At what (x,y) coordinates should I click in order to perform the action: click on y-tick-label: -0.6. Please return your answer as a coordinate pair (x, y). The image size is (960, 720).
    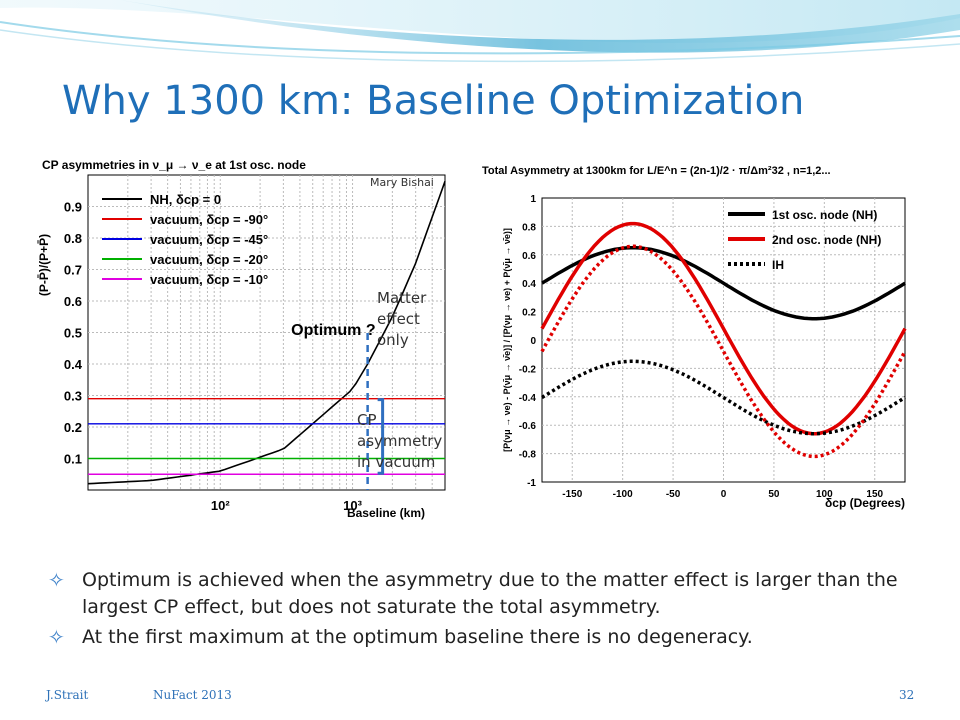
    Looking at the image, I should click on (528, 426).